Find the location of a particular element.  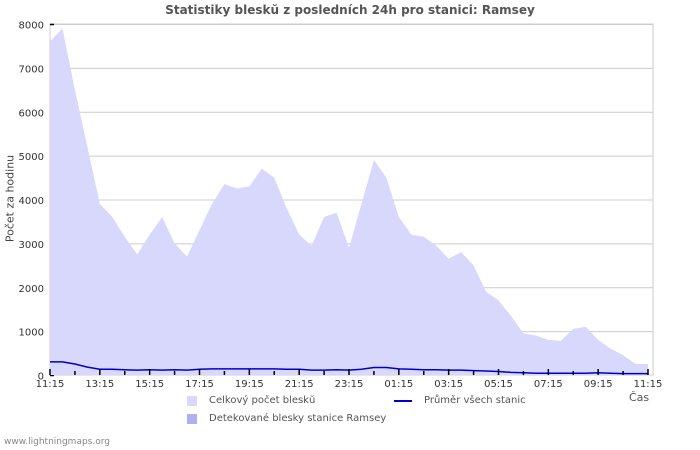

x-axis-label: Čas is located at coordinates (639, 397).